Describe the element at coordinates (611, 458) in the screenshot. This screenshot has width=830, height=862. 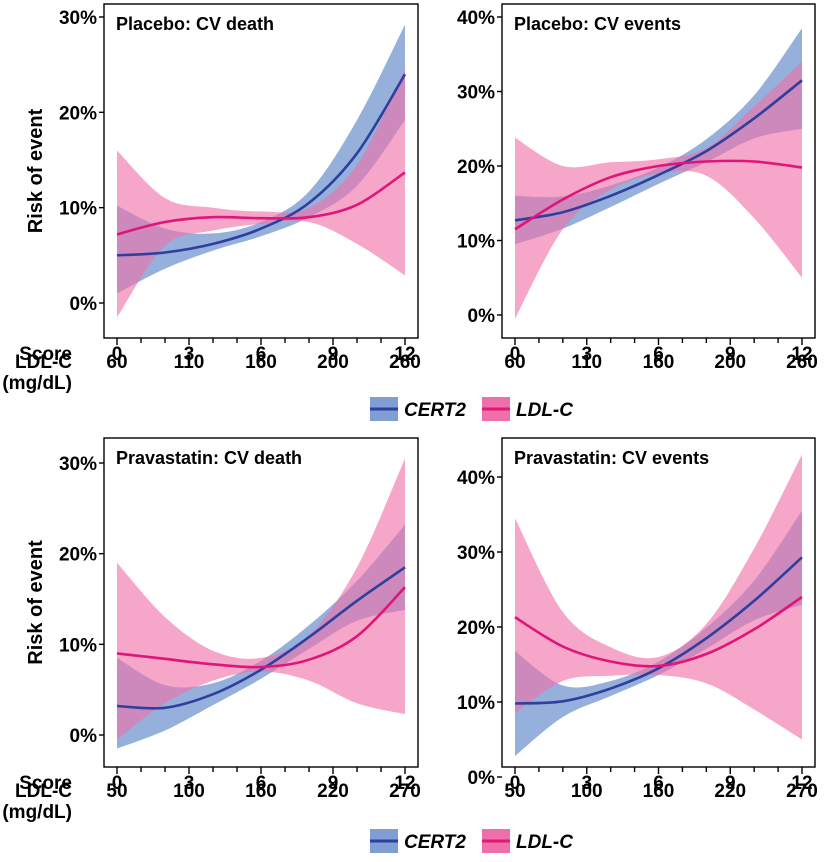
I see `panel-title: Pravastatin: CV events` at that location.